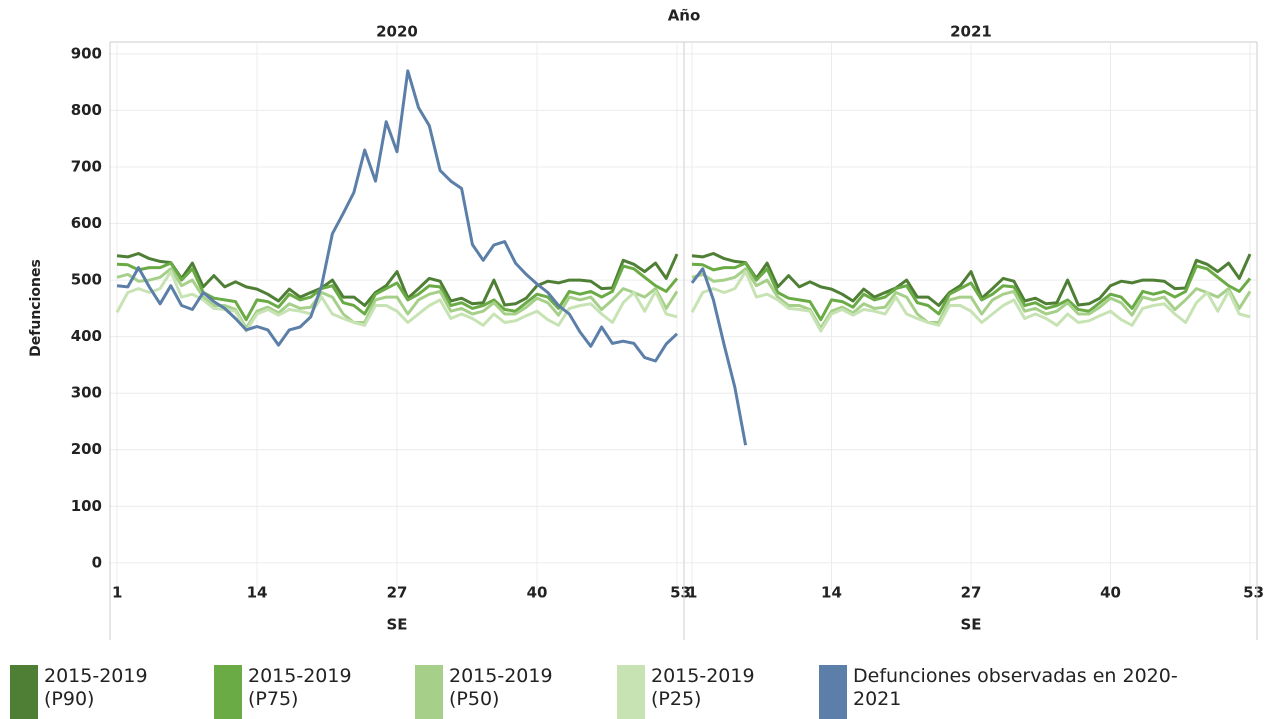  What do you see at coordinates (1015, 687) in the screenshot?
I see `legend-label: Defunciones observadas en 2020-2021` at bounding box center [1015, 687].